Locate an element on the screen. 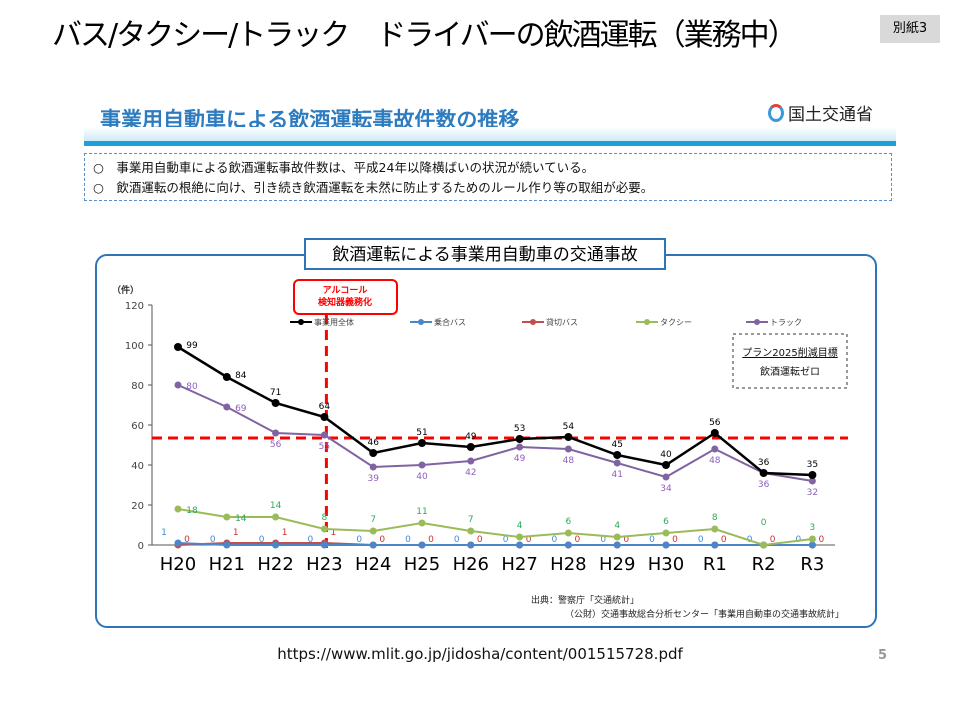 The image size is (960, 720). x-tick-label: H20 is located at coordinates (178, 564).